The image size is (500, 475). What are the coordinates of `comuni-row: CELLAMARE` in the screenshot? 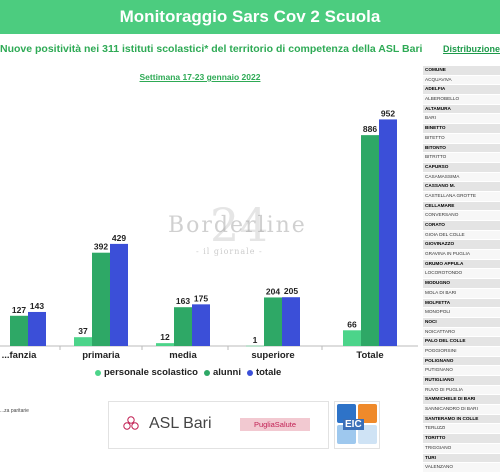 It's located at (461, 206).